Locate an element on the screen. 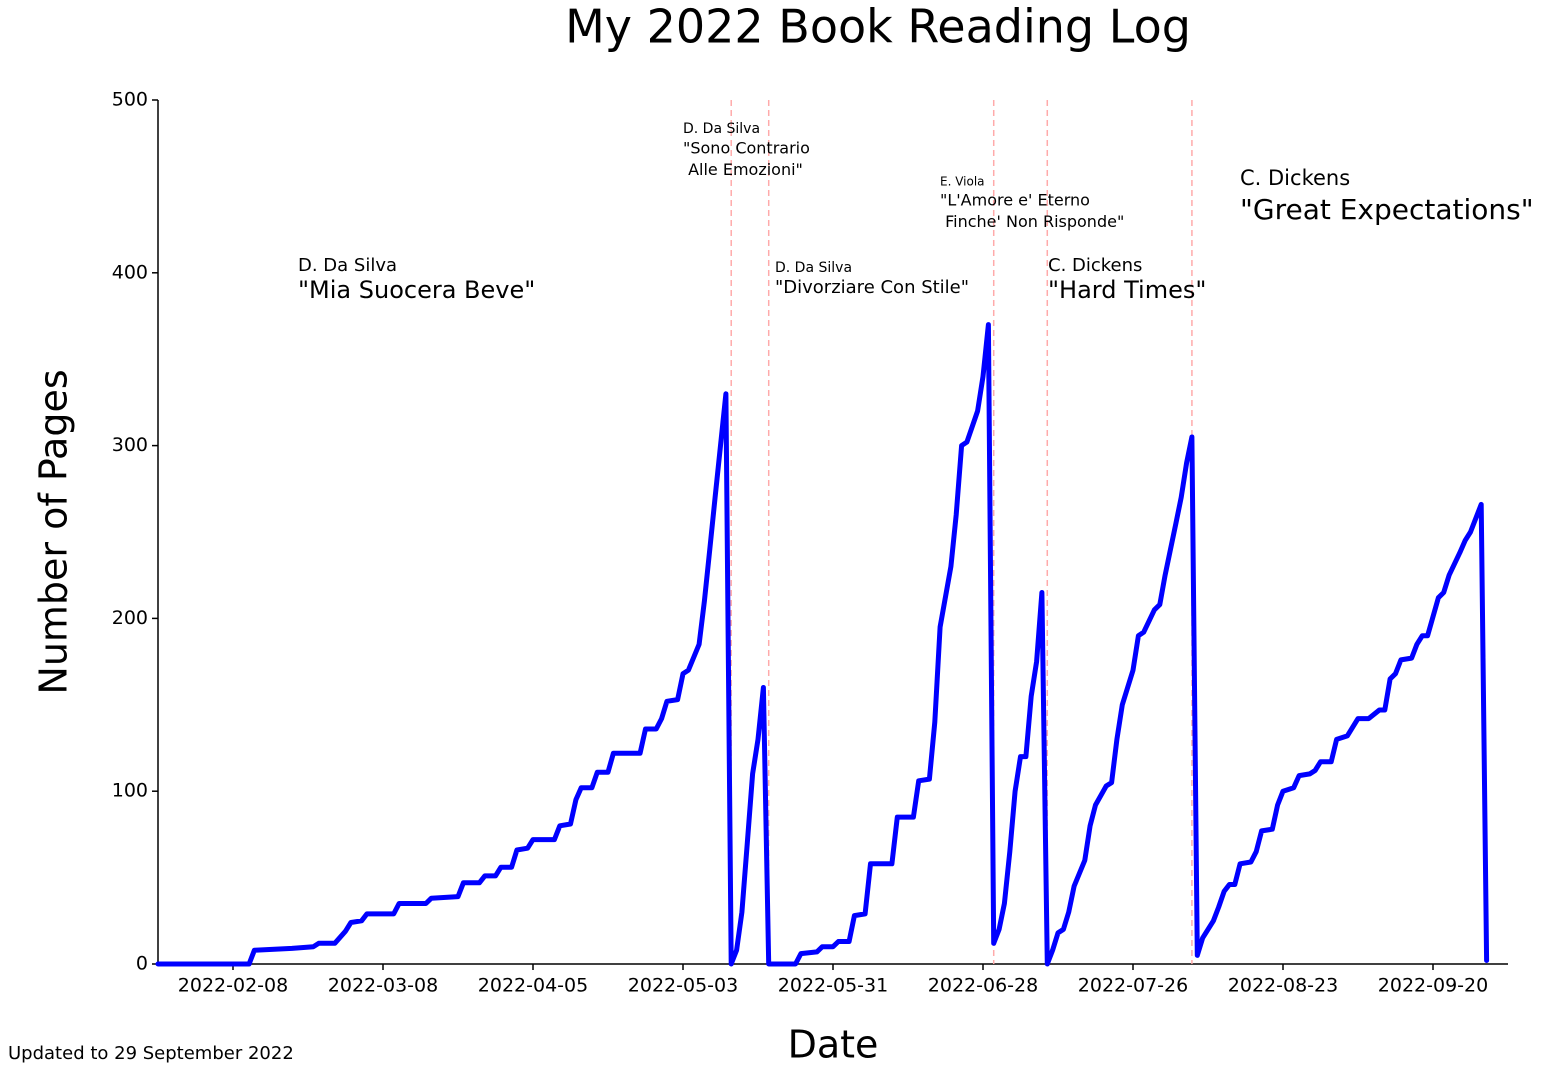 The height and width of the screenshot is (1077, 1545). x-tick-label: 2022-06-28 is located at coordinates (983, 986).